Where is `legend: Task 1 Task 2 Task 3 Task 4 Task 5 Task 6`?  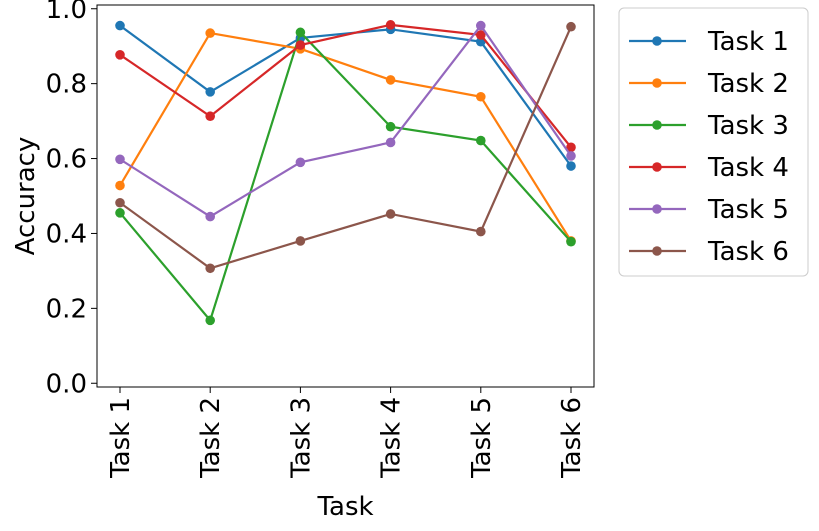
legend: Task 1 Task 2 Task 3 Task 4 Task 5 Task 6 is located at coordinates (713, 142).